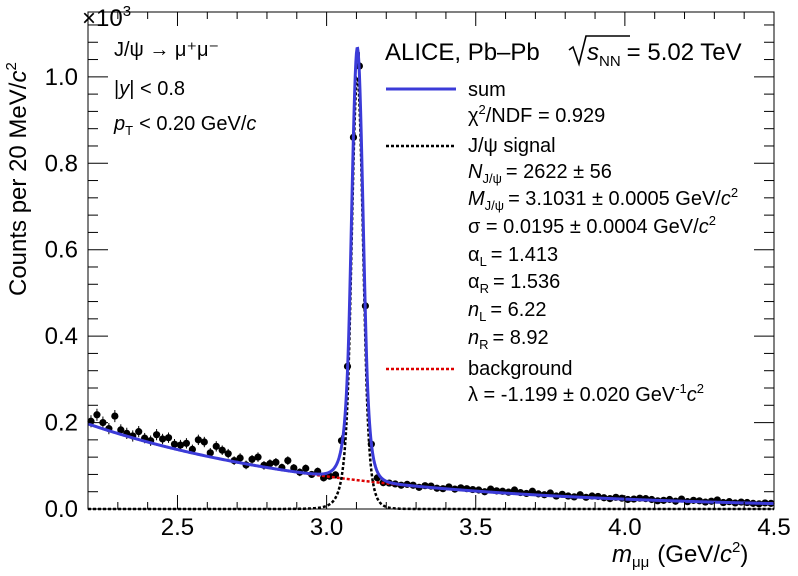  I want to click on y-axis-label: Counts per 20 MeV/c2, so click(17, 179).